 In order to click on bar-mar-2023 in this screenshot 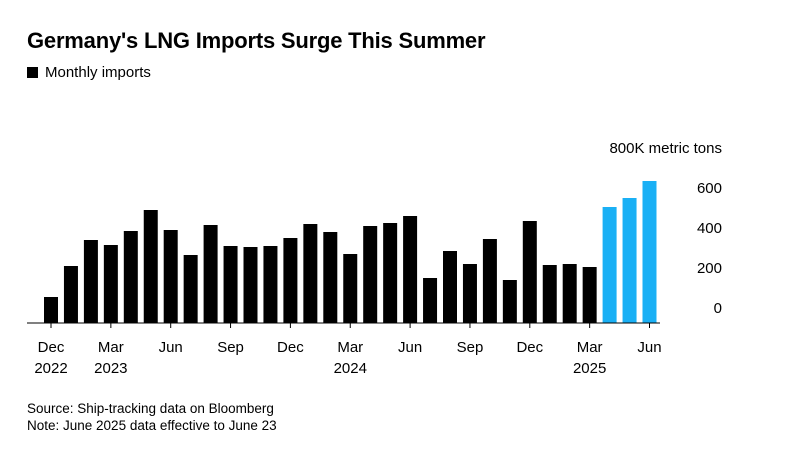, I will do `click(110, 284)`.